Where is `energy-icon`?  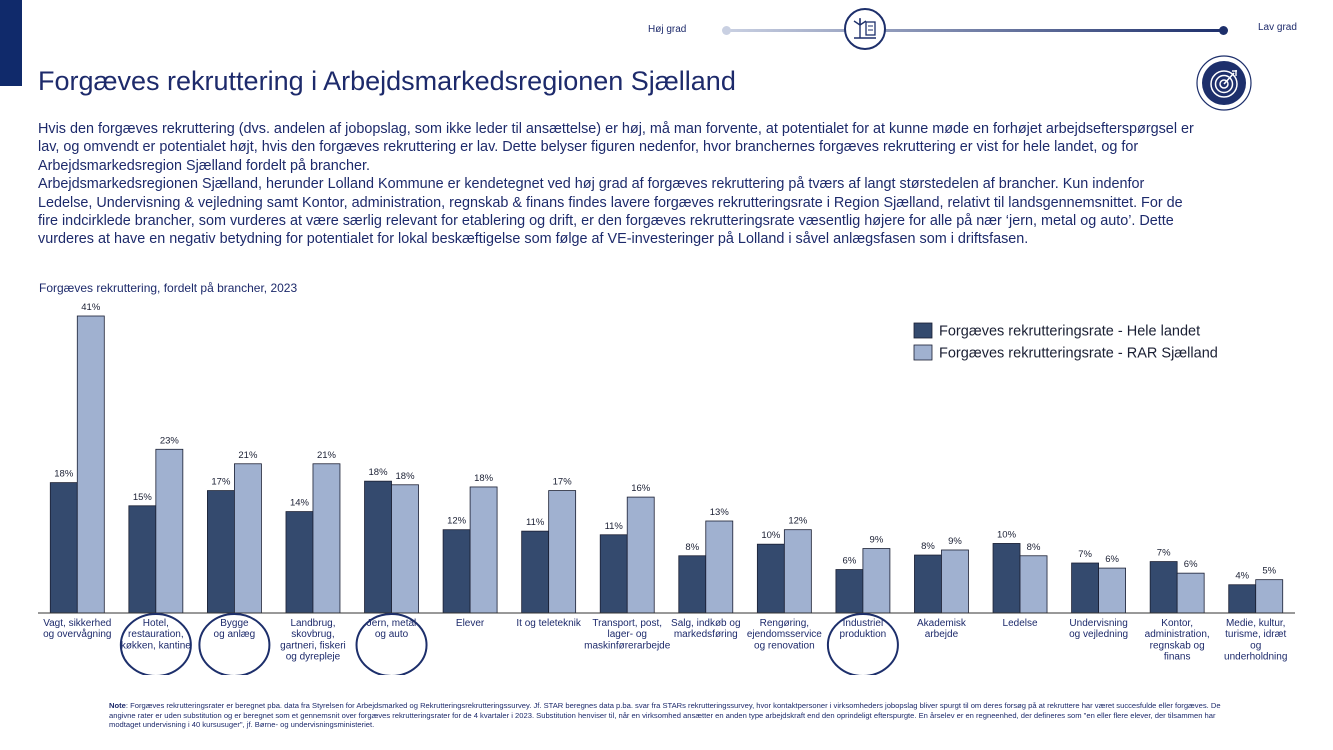 energy-icon is located at coordinates (865, 28).